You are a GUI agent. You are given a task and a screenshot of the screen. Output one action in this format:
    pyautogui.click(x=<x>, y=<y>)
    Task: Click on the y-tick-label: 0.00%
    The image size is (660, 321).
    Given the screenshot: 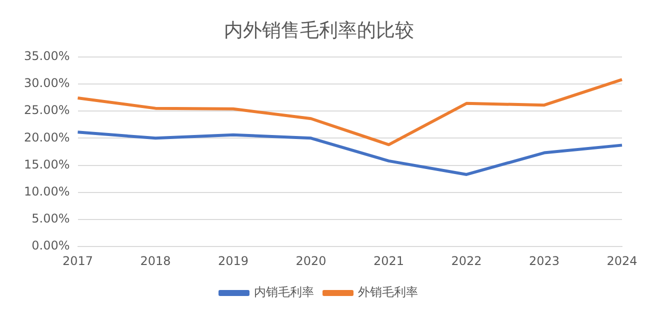 What is the action you would take?
    pyautogui.click(x=51, y=245)
    